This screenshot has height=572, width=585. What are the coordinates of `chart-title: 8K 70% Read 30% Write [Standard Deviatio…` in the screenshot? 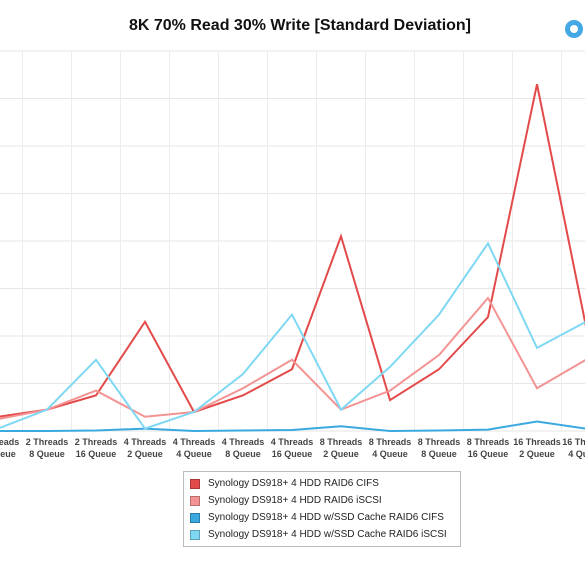 It's located at (300, 25).